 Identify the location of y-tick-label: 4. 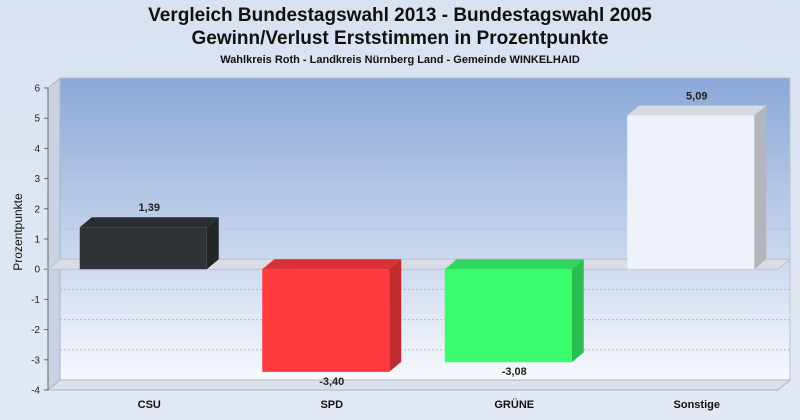
(37, 149).